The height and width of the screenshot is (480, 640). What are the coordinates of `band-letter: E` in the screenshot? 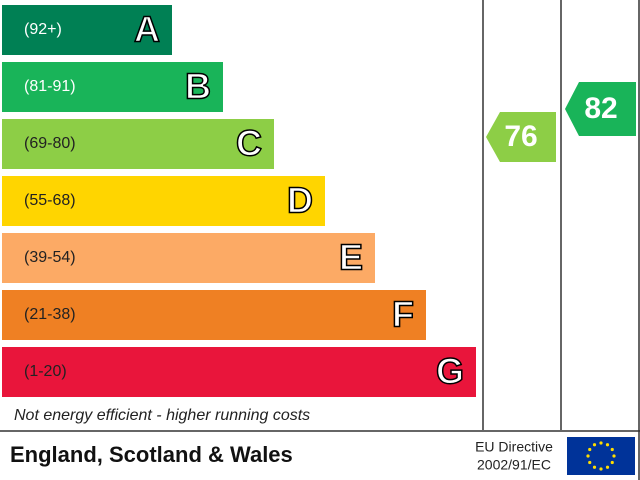 It's located at (351, 257).